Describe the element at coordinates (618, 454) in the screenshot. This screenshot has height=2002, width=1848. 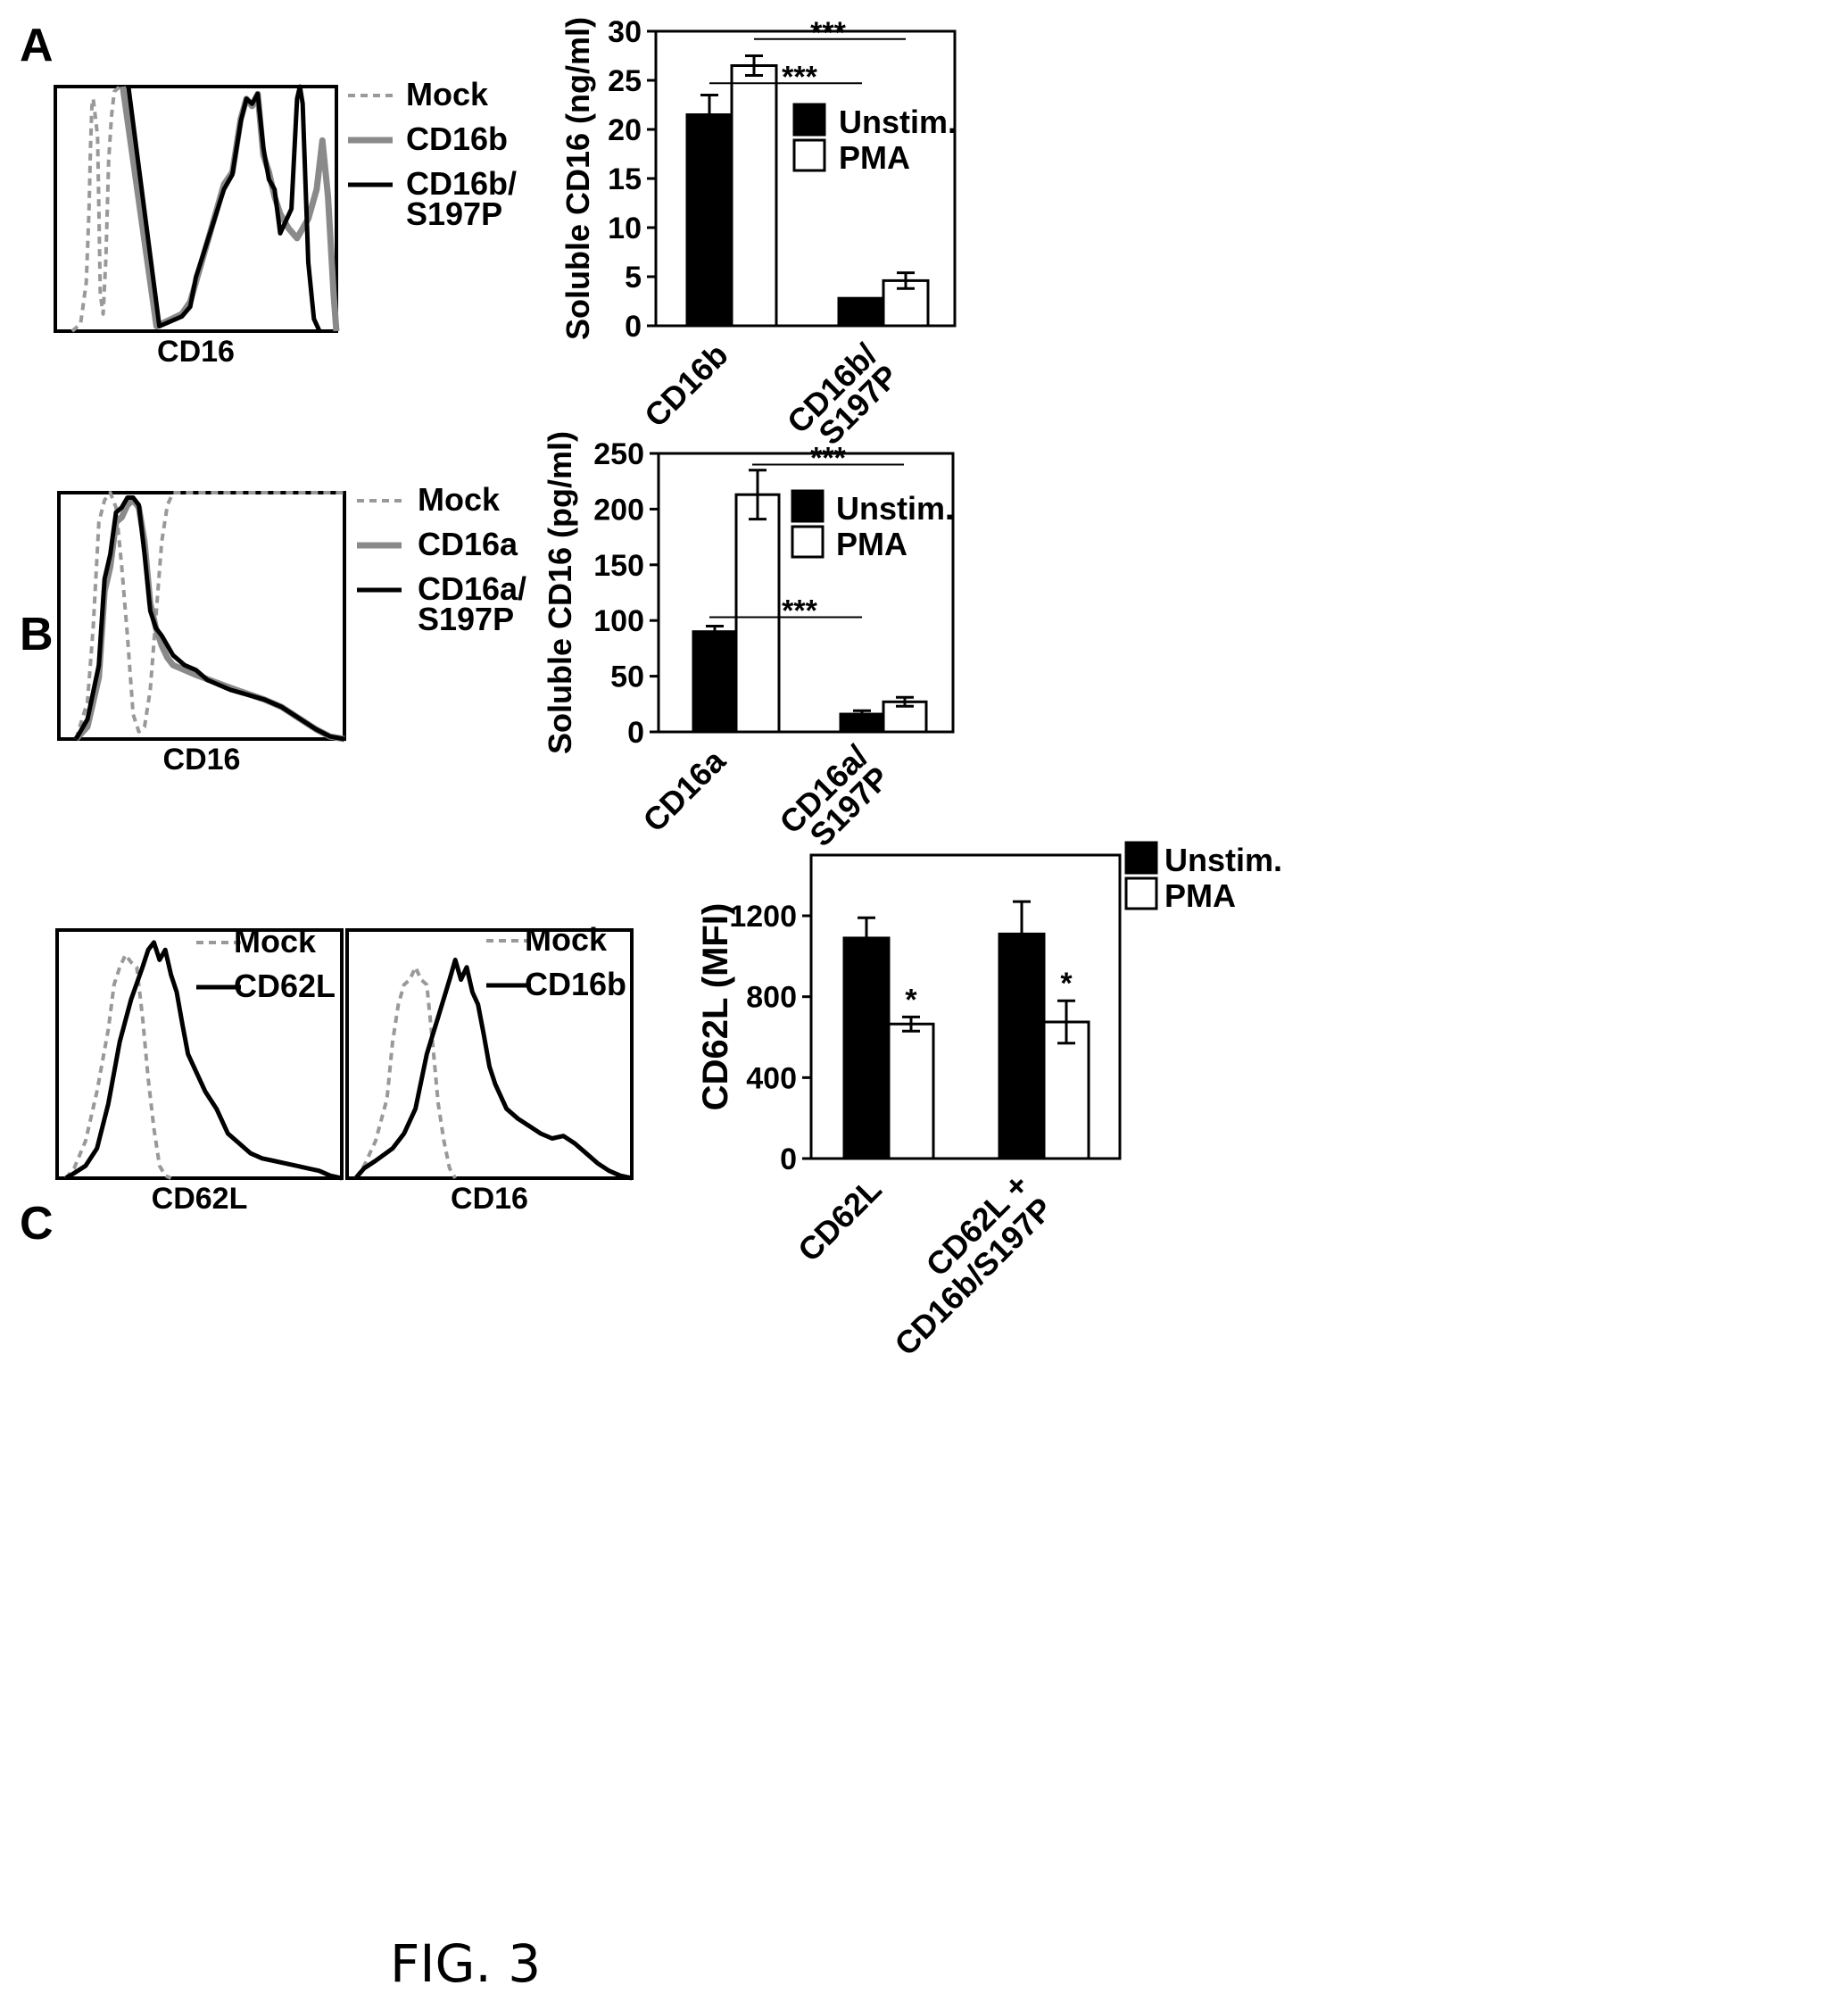
I see `chart-b-ytick-label: 250` at that location.